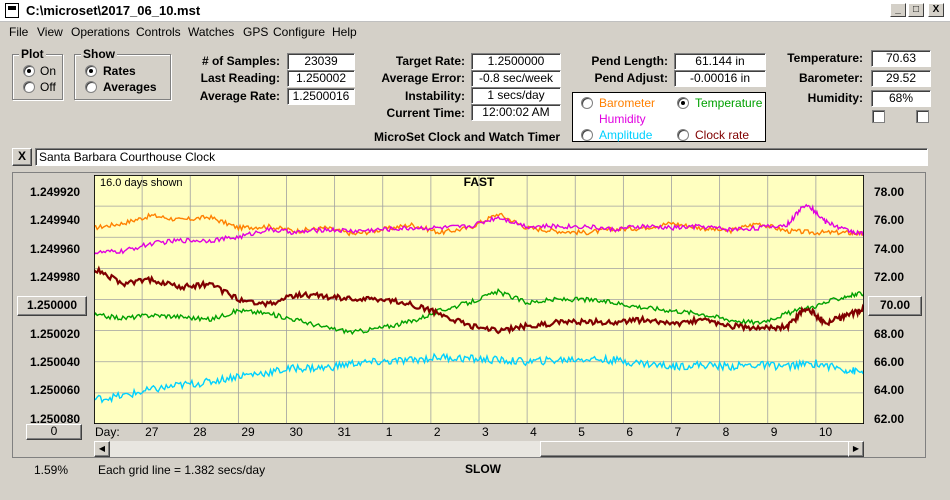 Image resolution: width=950 pixels, height=500 pixels. What do you see at coordinates (248, 432) in the screenshot?
I see `x-tick-label: 29` at bounding box center [248, 432].